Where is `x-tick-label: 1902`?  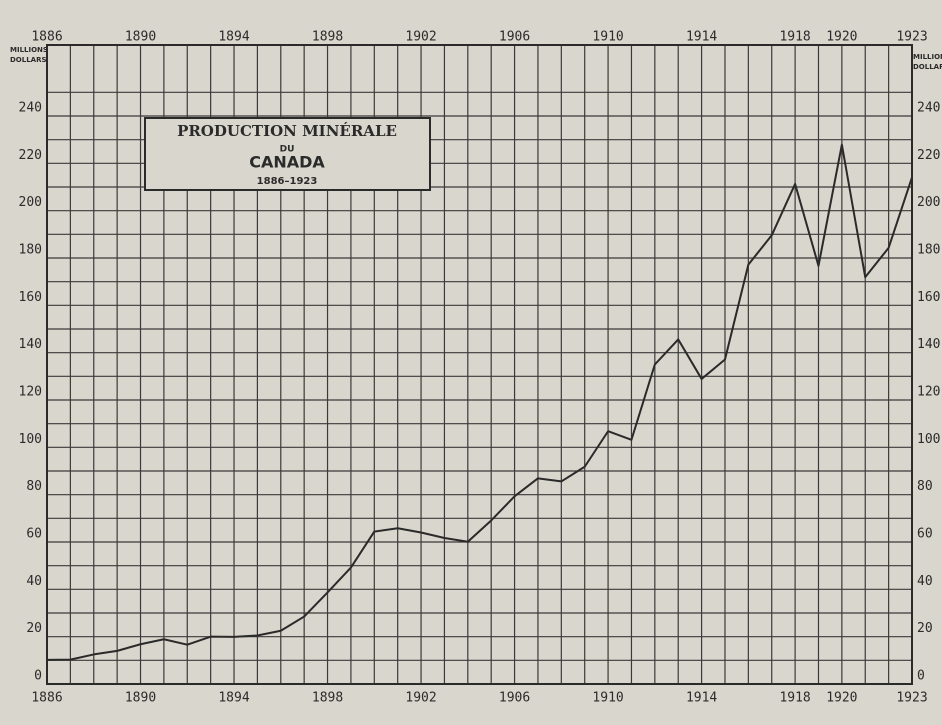
x-tick-label: 1902 is located at coordinates (420, 698).